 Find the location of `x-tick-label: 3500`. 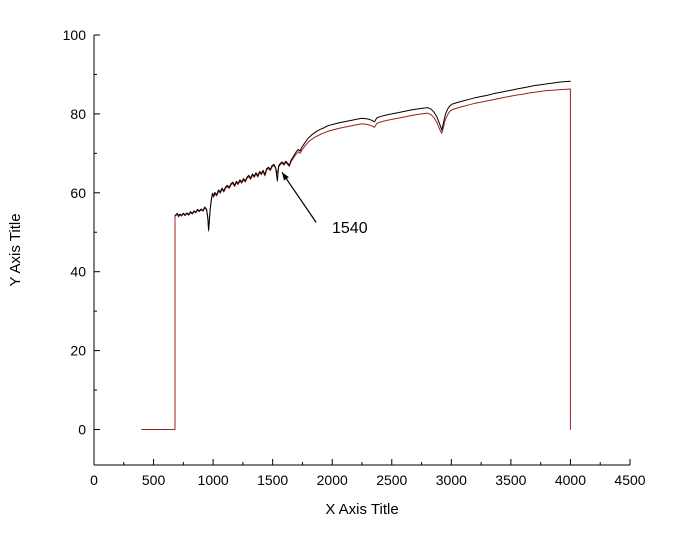

x-tick-label: 3500 is located at coordinates (510, 480).